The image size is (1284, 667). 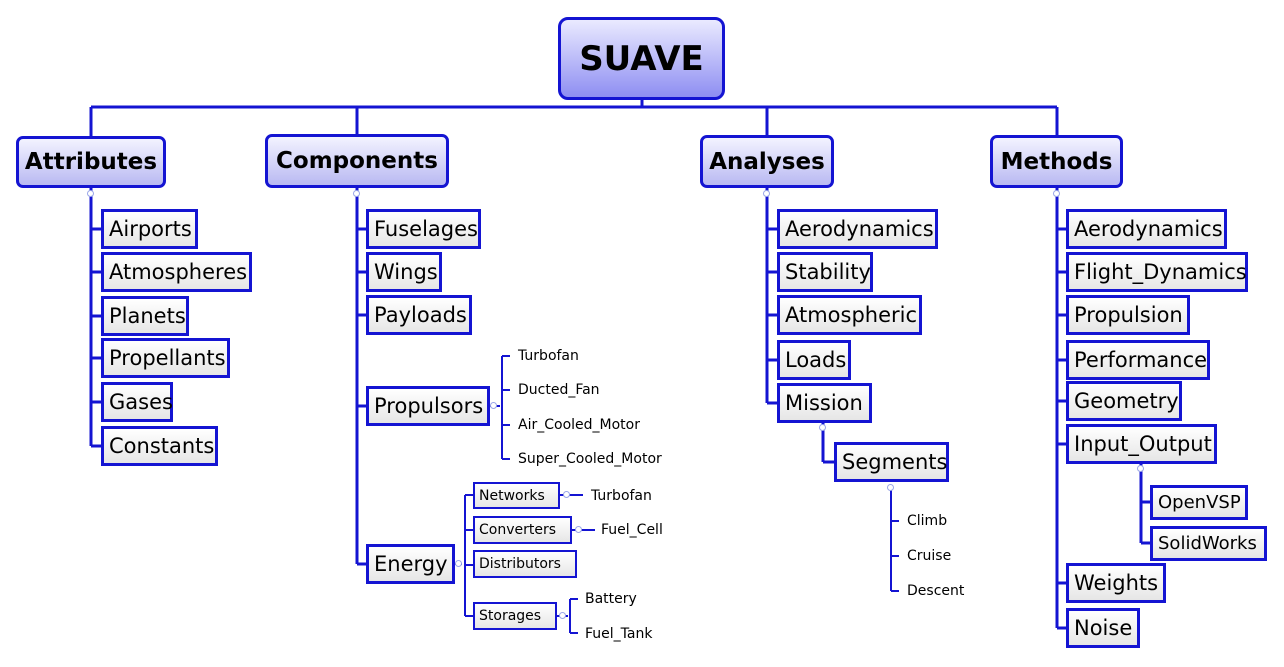 I want to click on converters-leaf-fuel-cell: Fuel_Cell, so click(x=632, y=530).